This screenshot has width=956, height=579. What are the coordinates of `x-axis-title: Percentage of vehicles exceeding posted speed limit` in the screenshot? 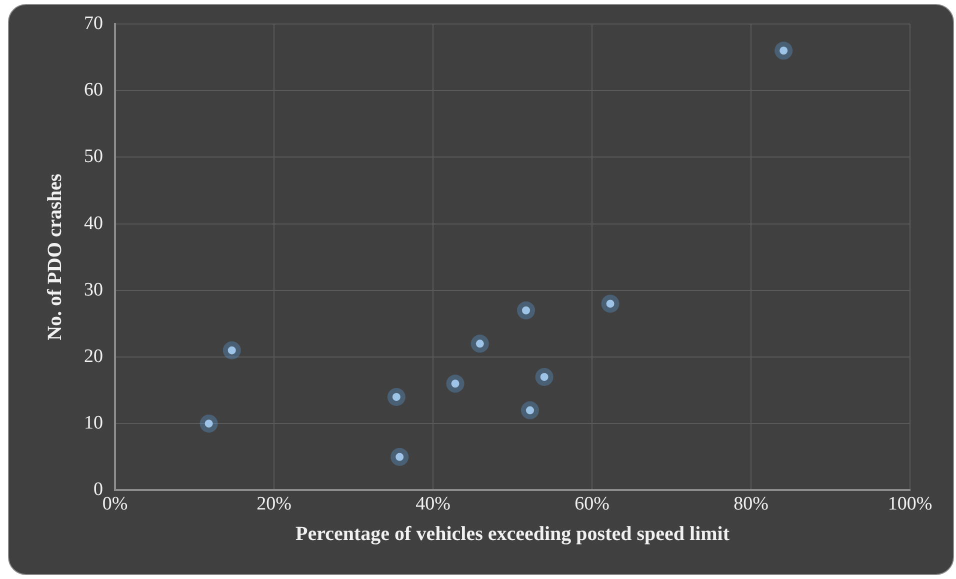 It's located at (513, 534).